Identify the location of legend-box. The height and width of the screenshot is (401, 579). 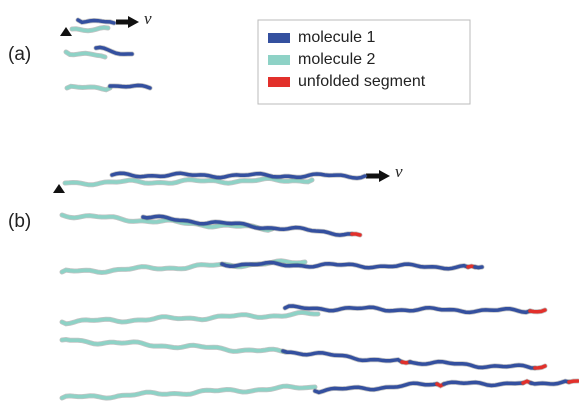
(364, 62).